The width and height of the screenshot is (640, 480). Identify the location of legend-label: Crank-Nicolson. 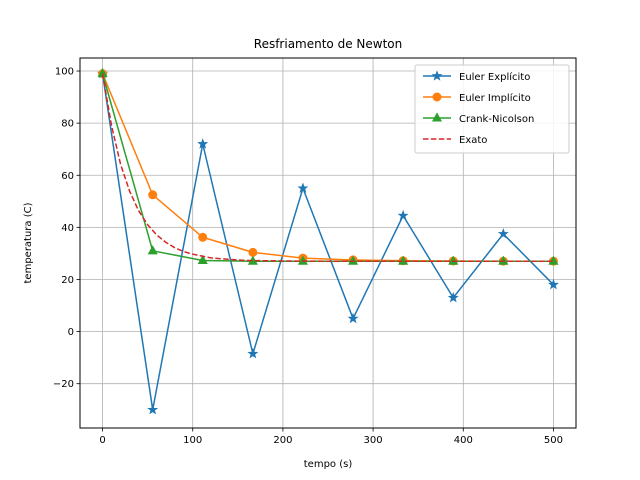
(496, 119).